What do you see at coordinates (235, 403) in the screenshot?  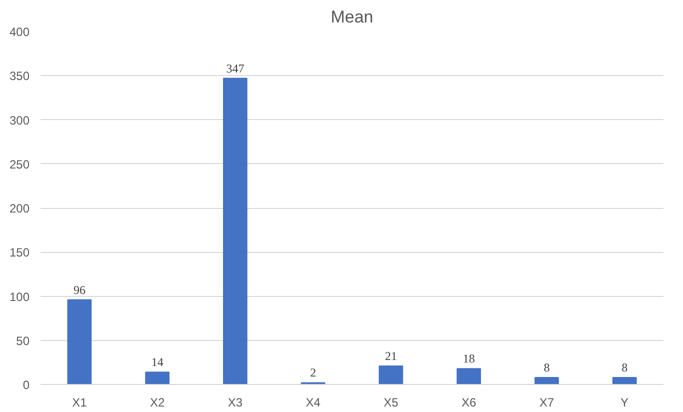 I see `x-tick-label: X3` at bounding box center [235, 403].